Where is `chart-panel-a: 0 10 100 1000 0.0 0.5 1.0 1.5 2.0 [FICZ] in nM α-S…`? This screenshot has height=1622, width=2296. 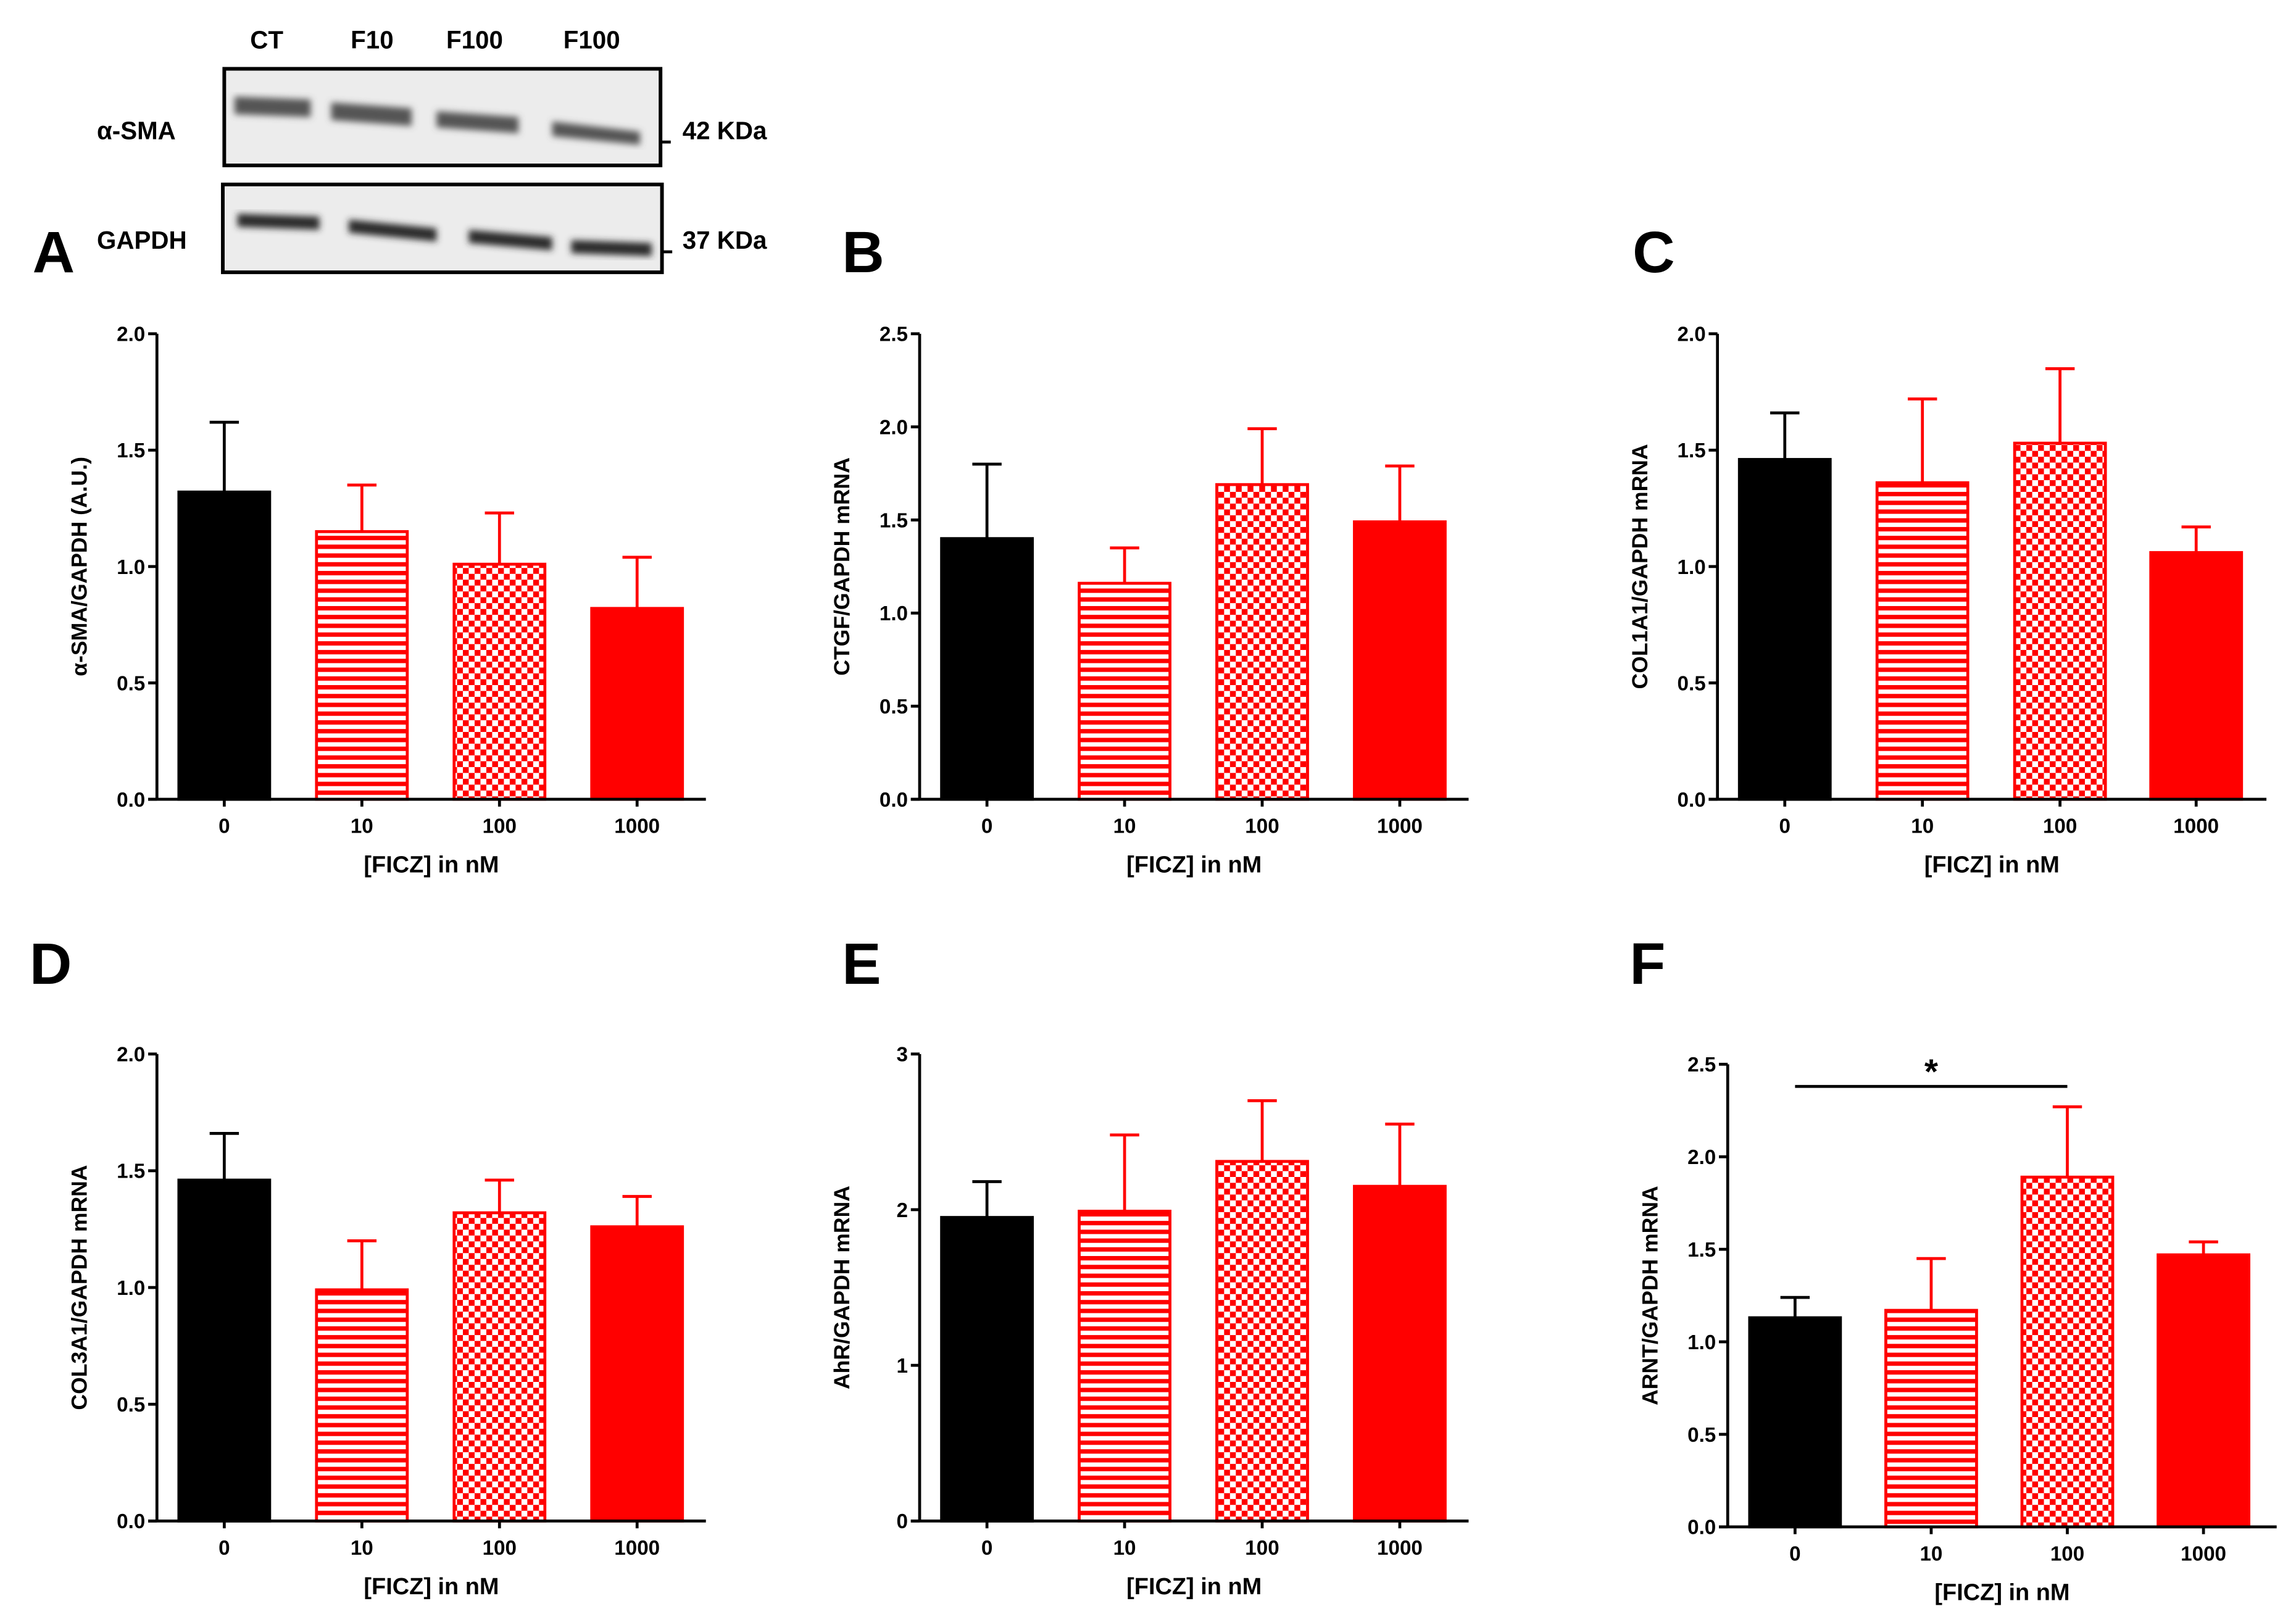
chart-panel-a: 0 10 100 1000 0.0 0.5 1.0 1.5 2.0 [FICZ] in nM α-S… is located at coordinates (386, 601).